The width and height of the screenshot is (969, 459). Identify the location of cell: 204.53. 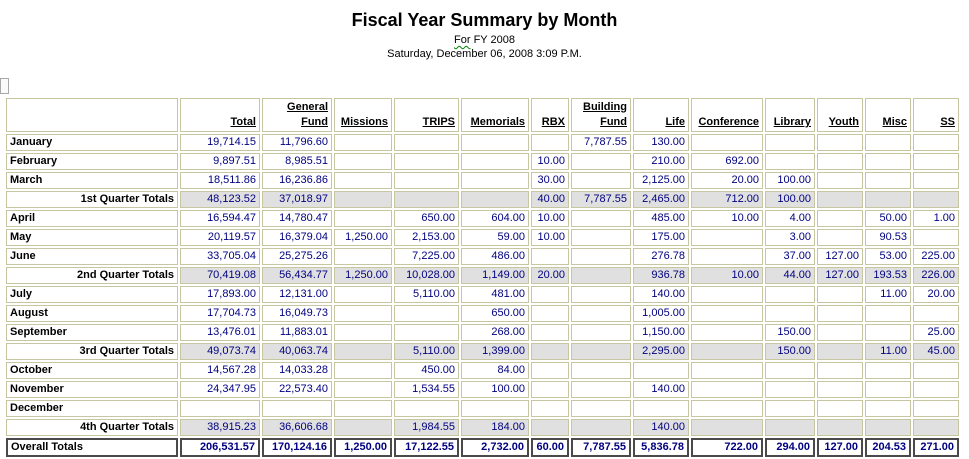
(888, 447).